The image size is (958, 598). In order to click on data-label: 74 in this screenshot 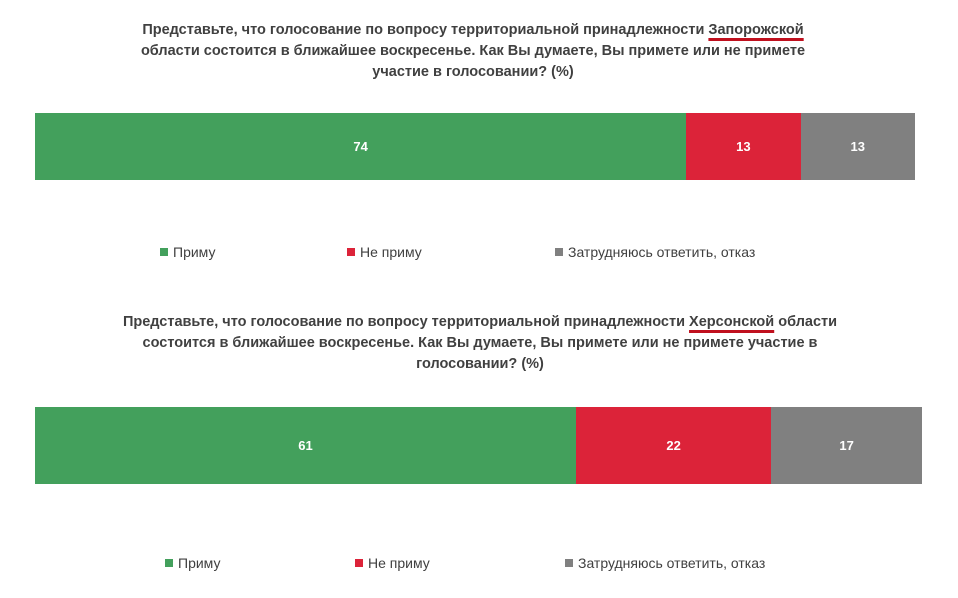, I will do `click(360, 146)`.